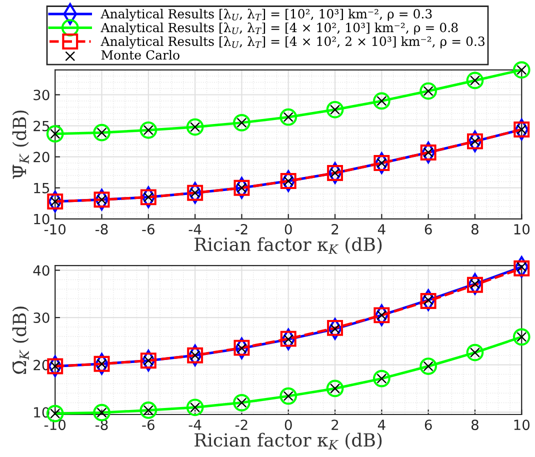 The image size is (535, 457). I want to click on x-tick-label: -10, so click(55, 229).